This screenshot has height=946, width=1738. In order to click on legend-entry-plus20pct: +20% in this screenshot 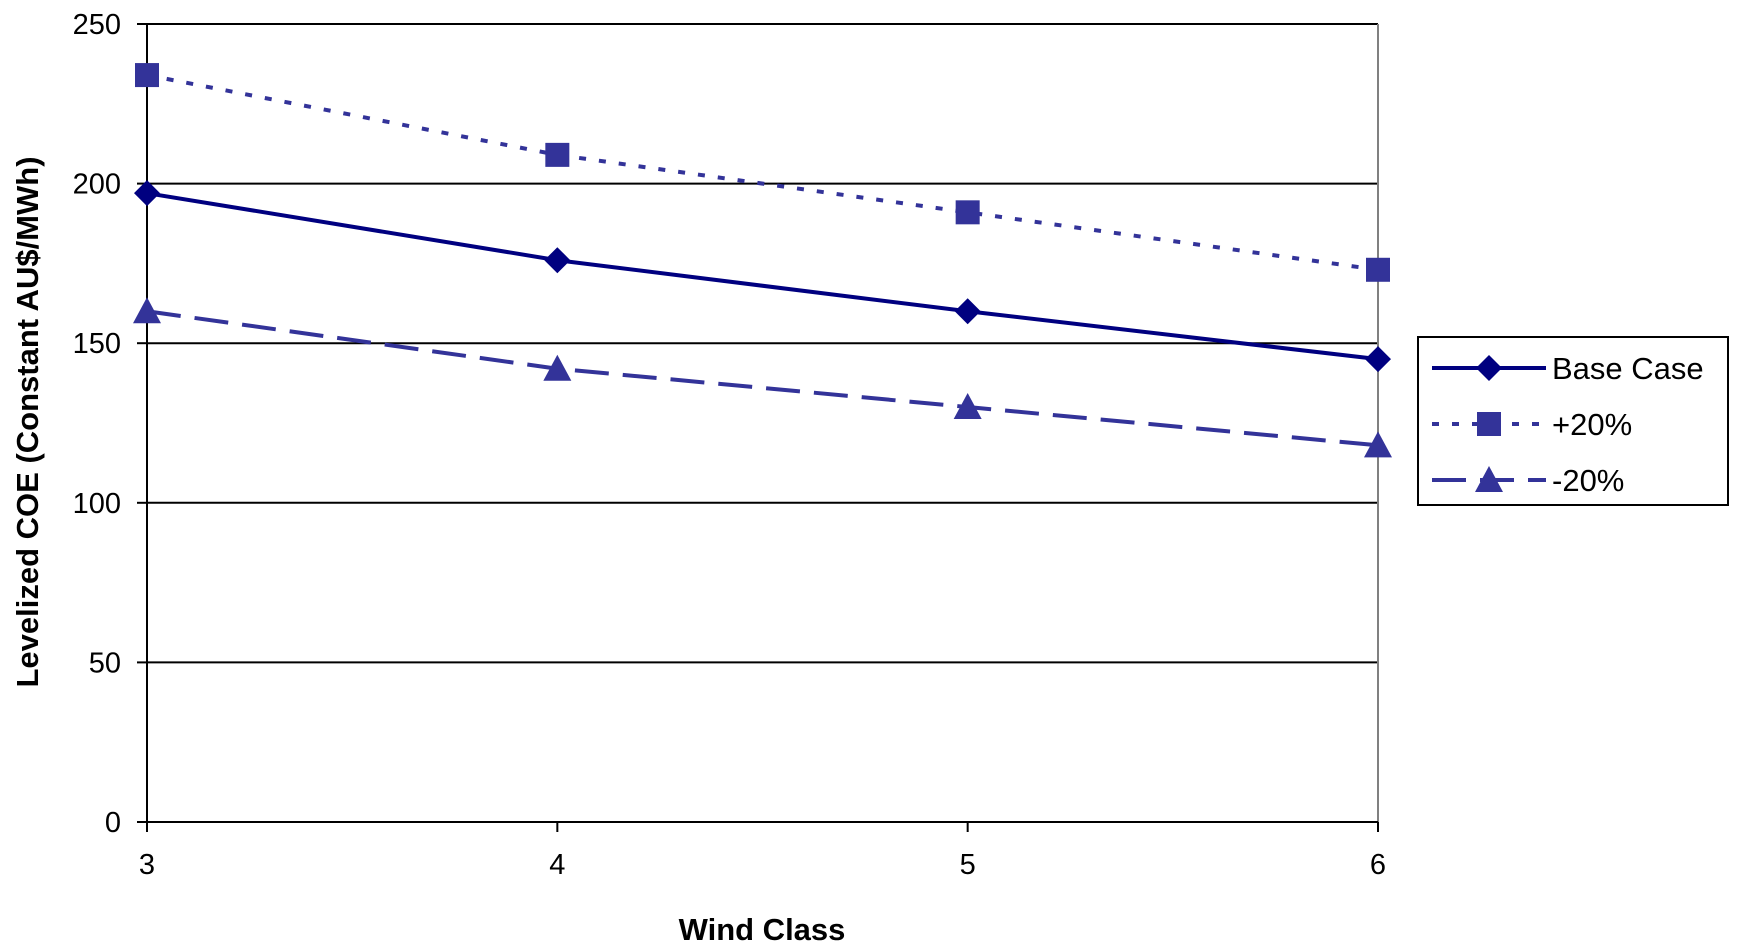, I will do `click(1532, 424)`.